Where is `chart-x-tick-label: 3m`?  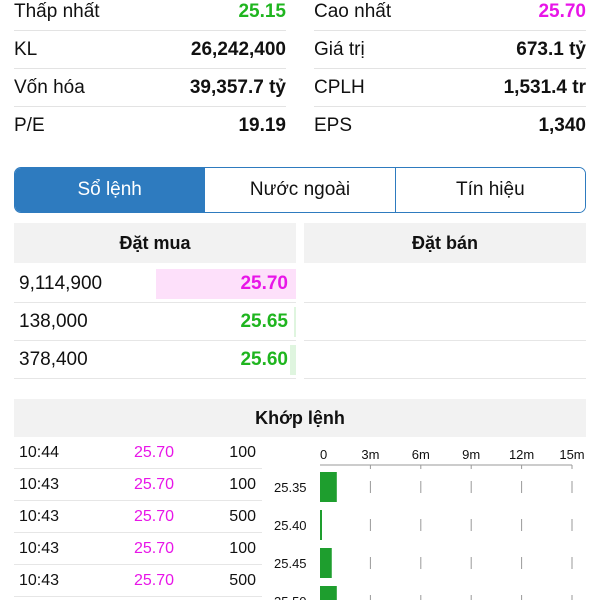 chart-x-tick-label: 3m is located at coordinates (370, 454).